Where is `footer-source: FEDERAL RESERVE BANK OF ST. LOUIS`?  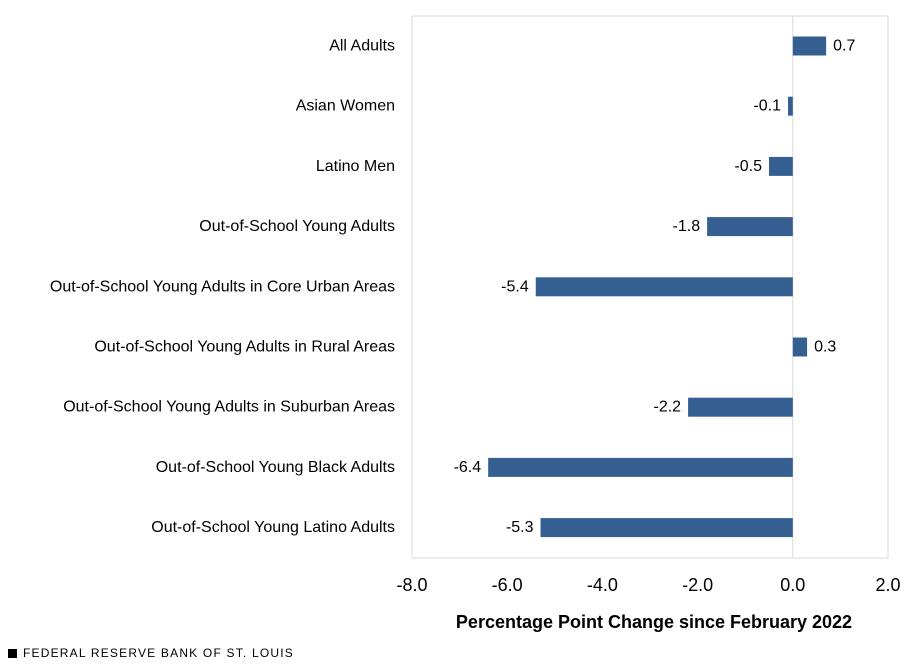 footer-source: FEDERAL RESERVE BANK OF ST. LOUIS is located at coordinates (151, 653).